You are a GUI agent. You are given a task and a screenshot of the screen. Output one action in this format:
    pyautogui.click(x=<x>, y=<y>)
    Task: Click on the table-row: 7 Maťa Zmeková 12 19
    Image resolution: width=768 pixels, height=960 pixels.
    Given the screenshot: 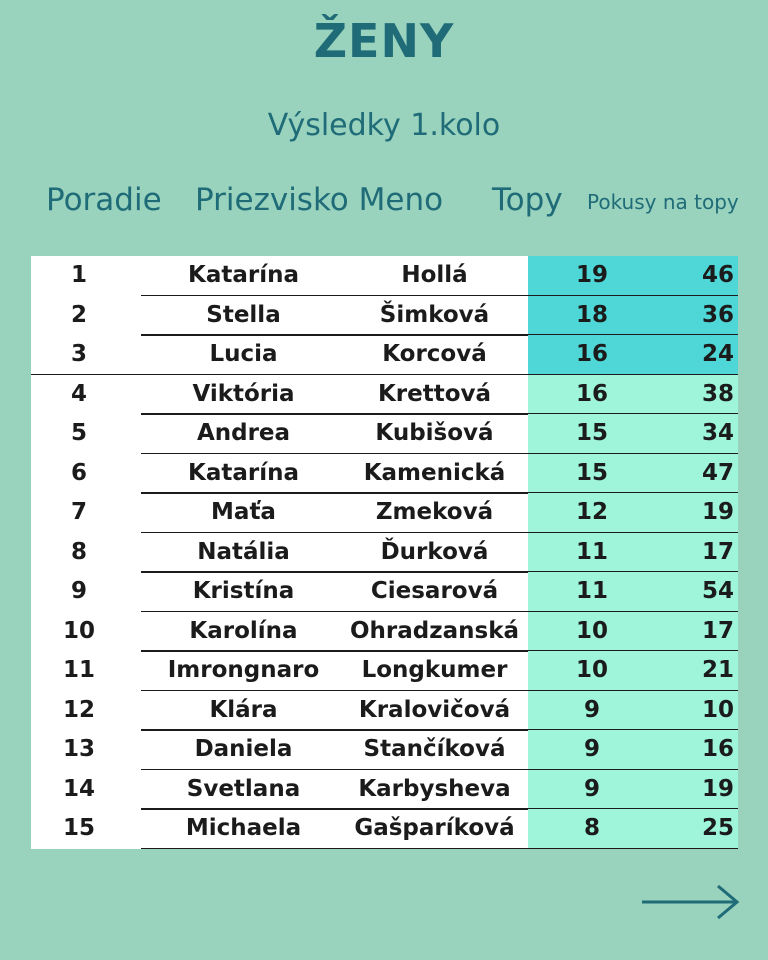 What is the action you would take?
    pyautogui.click(x=384, y=513)
    